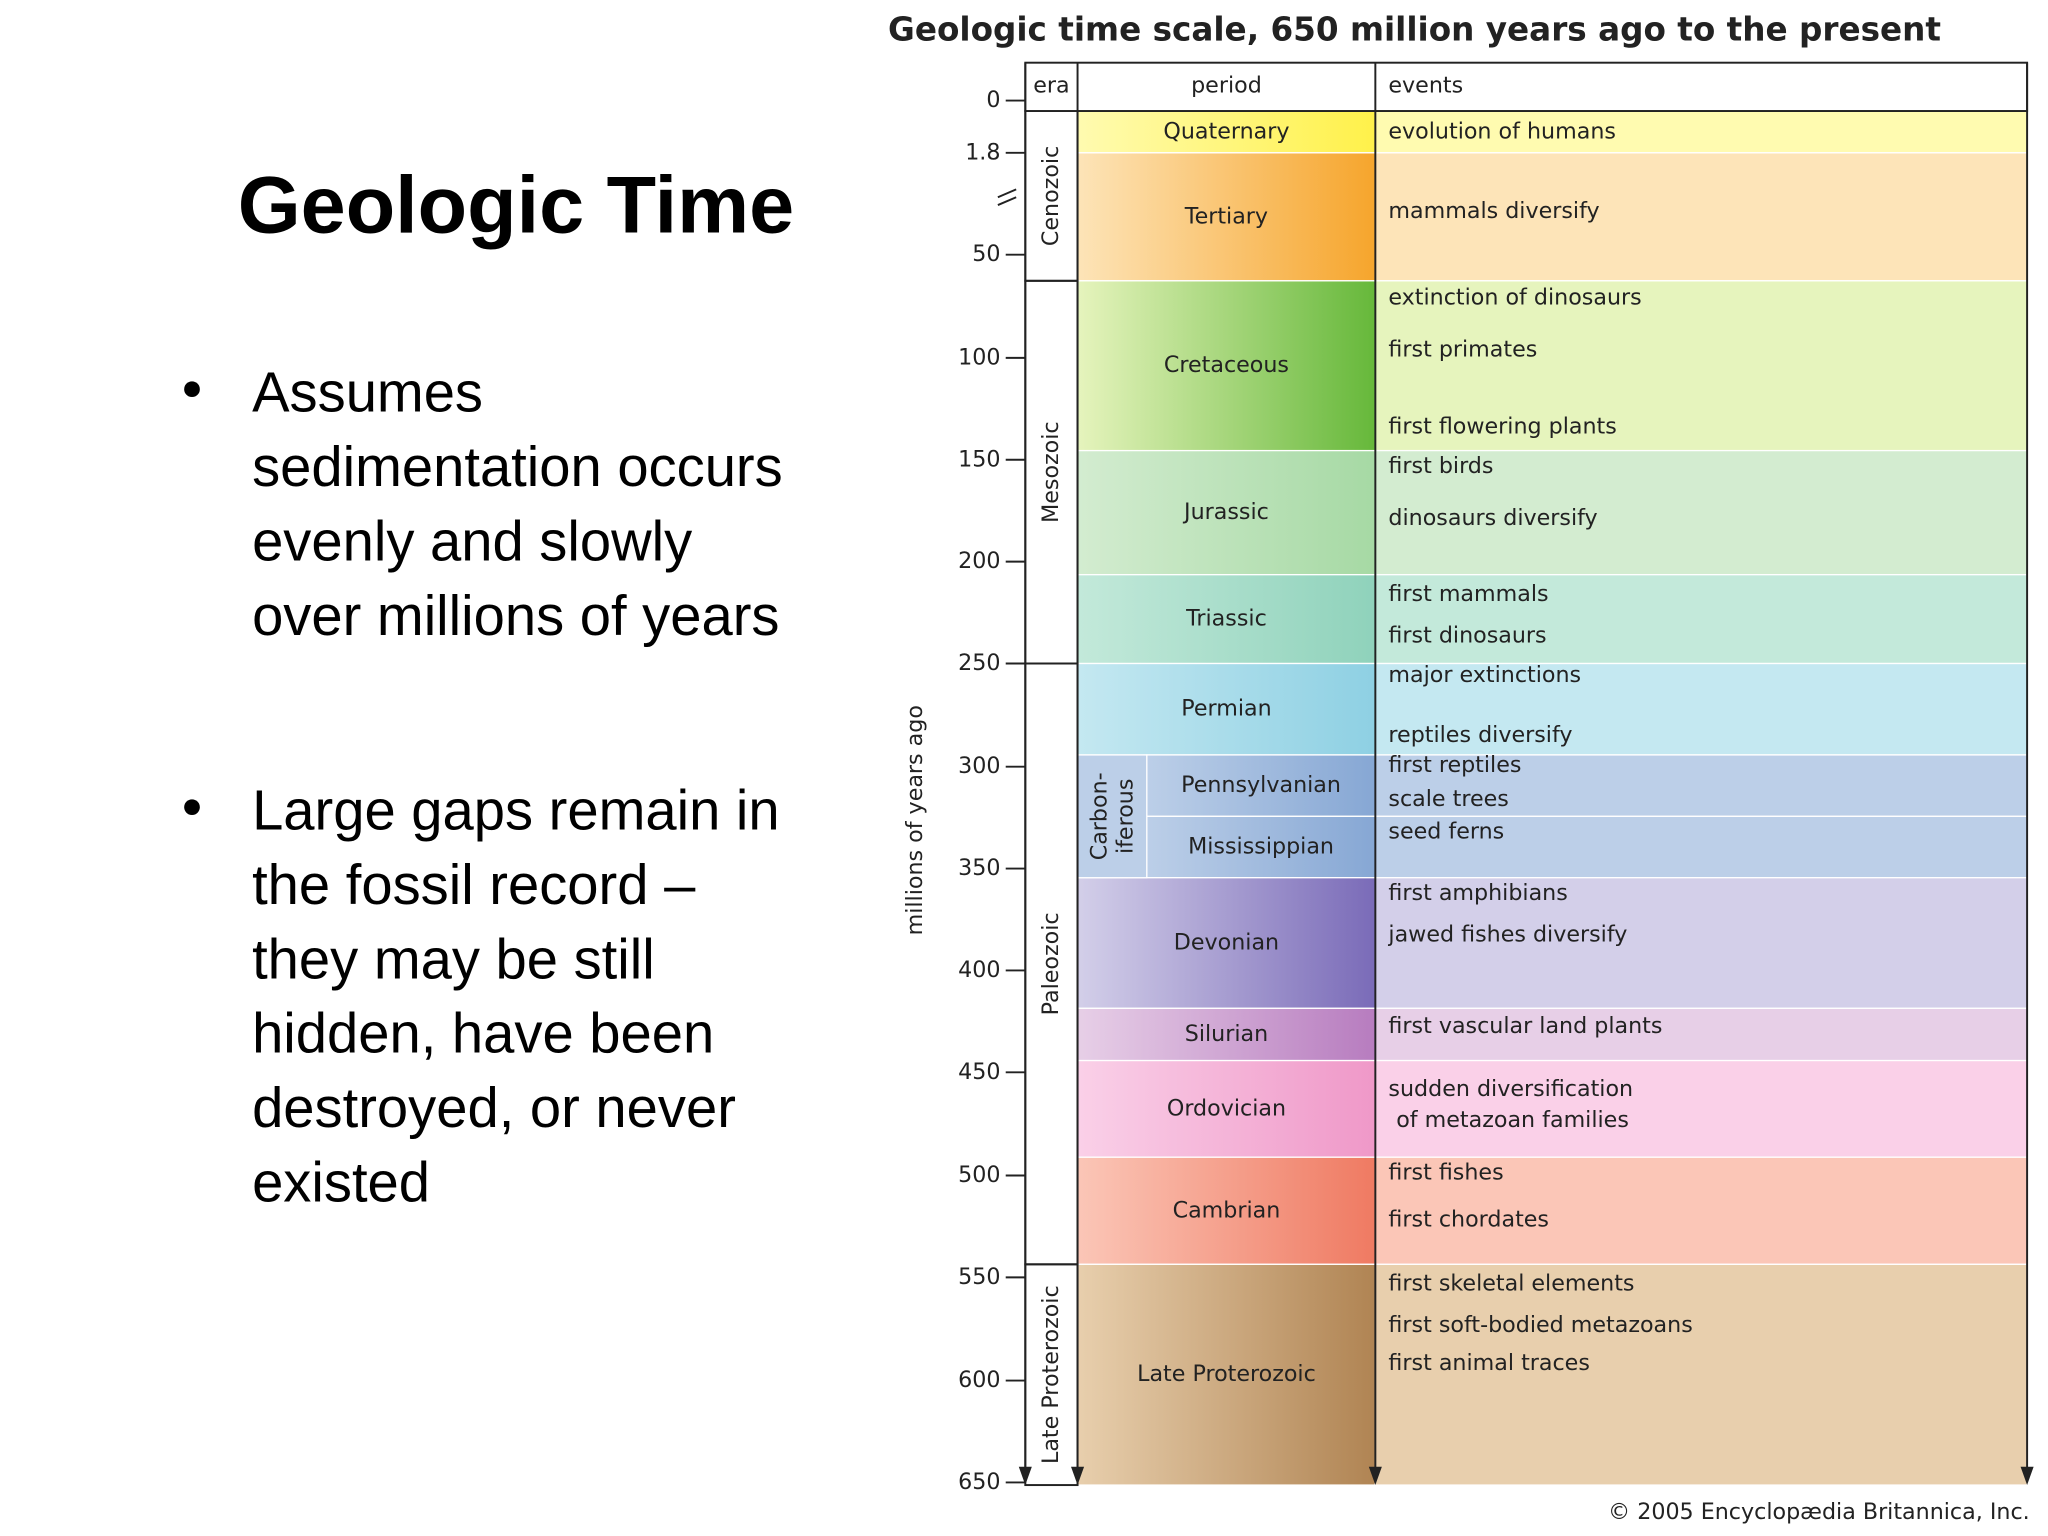 This screenshot has width=2048, height=1536. What do you see at coordinates (1507, 935) in the screenshot?
I see `event: jawed fishes diversify` at bounding box center [1507, 935].